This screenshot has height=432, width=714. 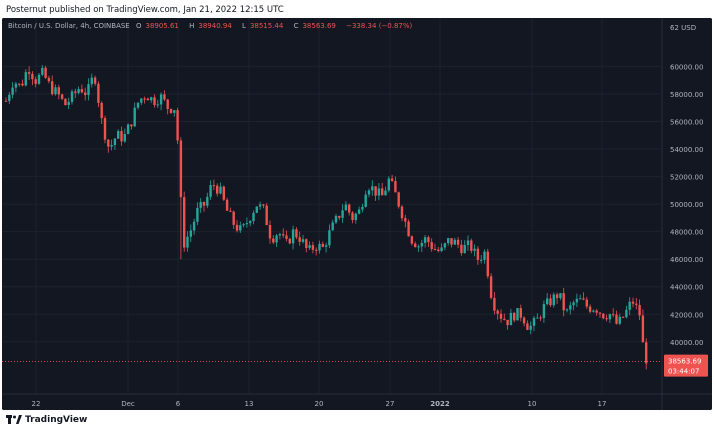 I want to click on tradingview-logo: TradingView, so click(x=46, y=420).